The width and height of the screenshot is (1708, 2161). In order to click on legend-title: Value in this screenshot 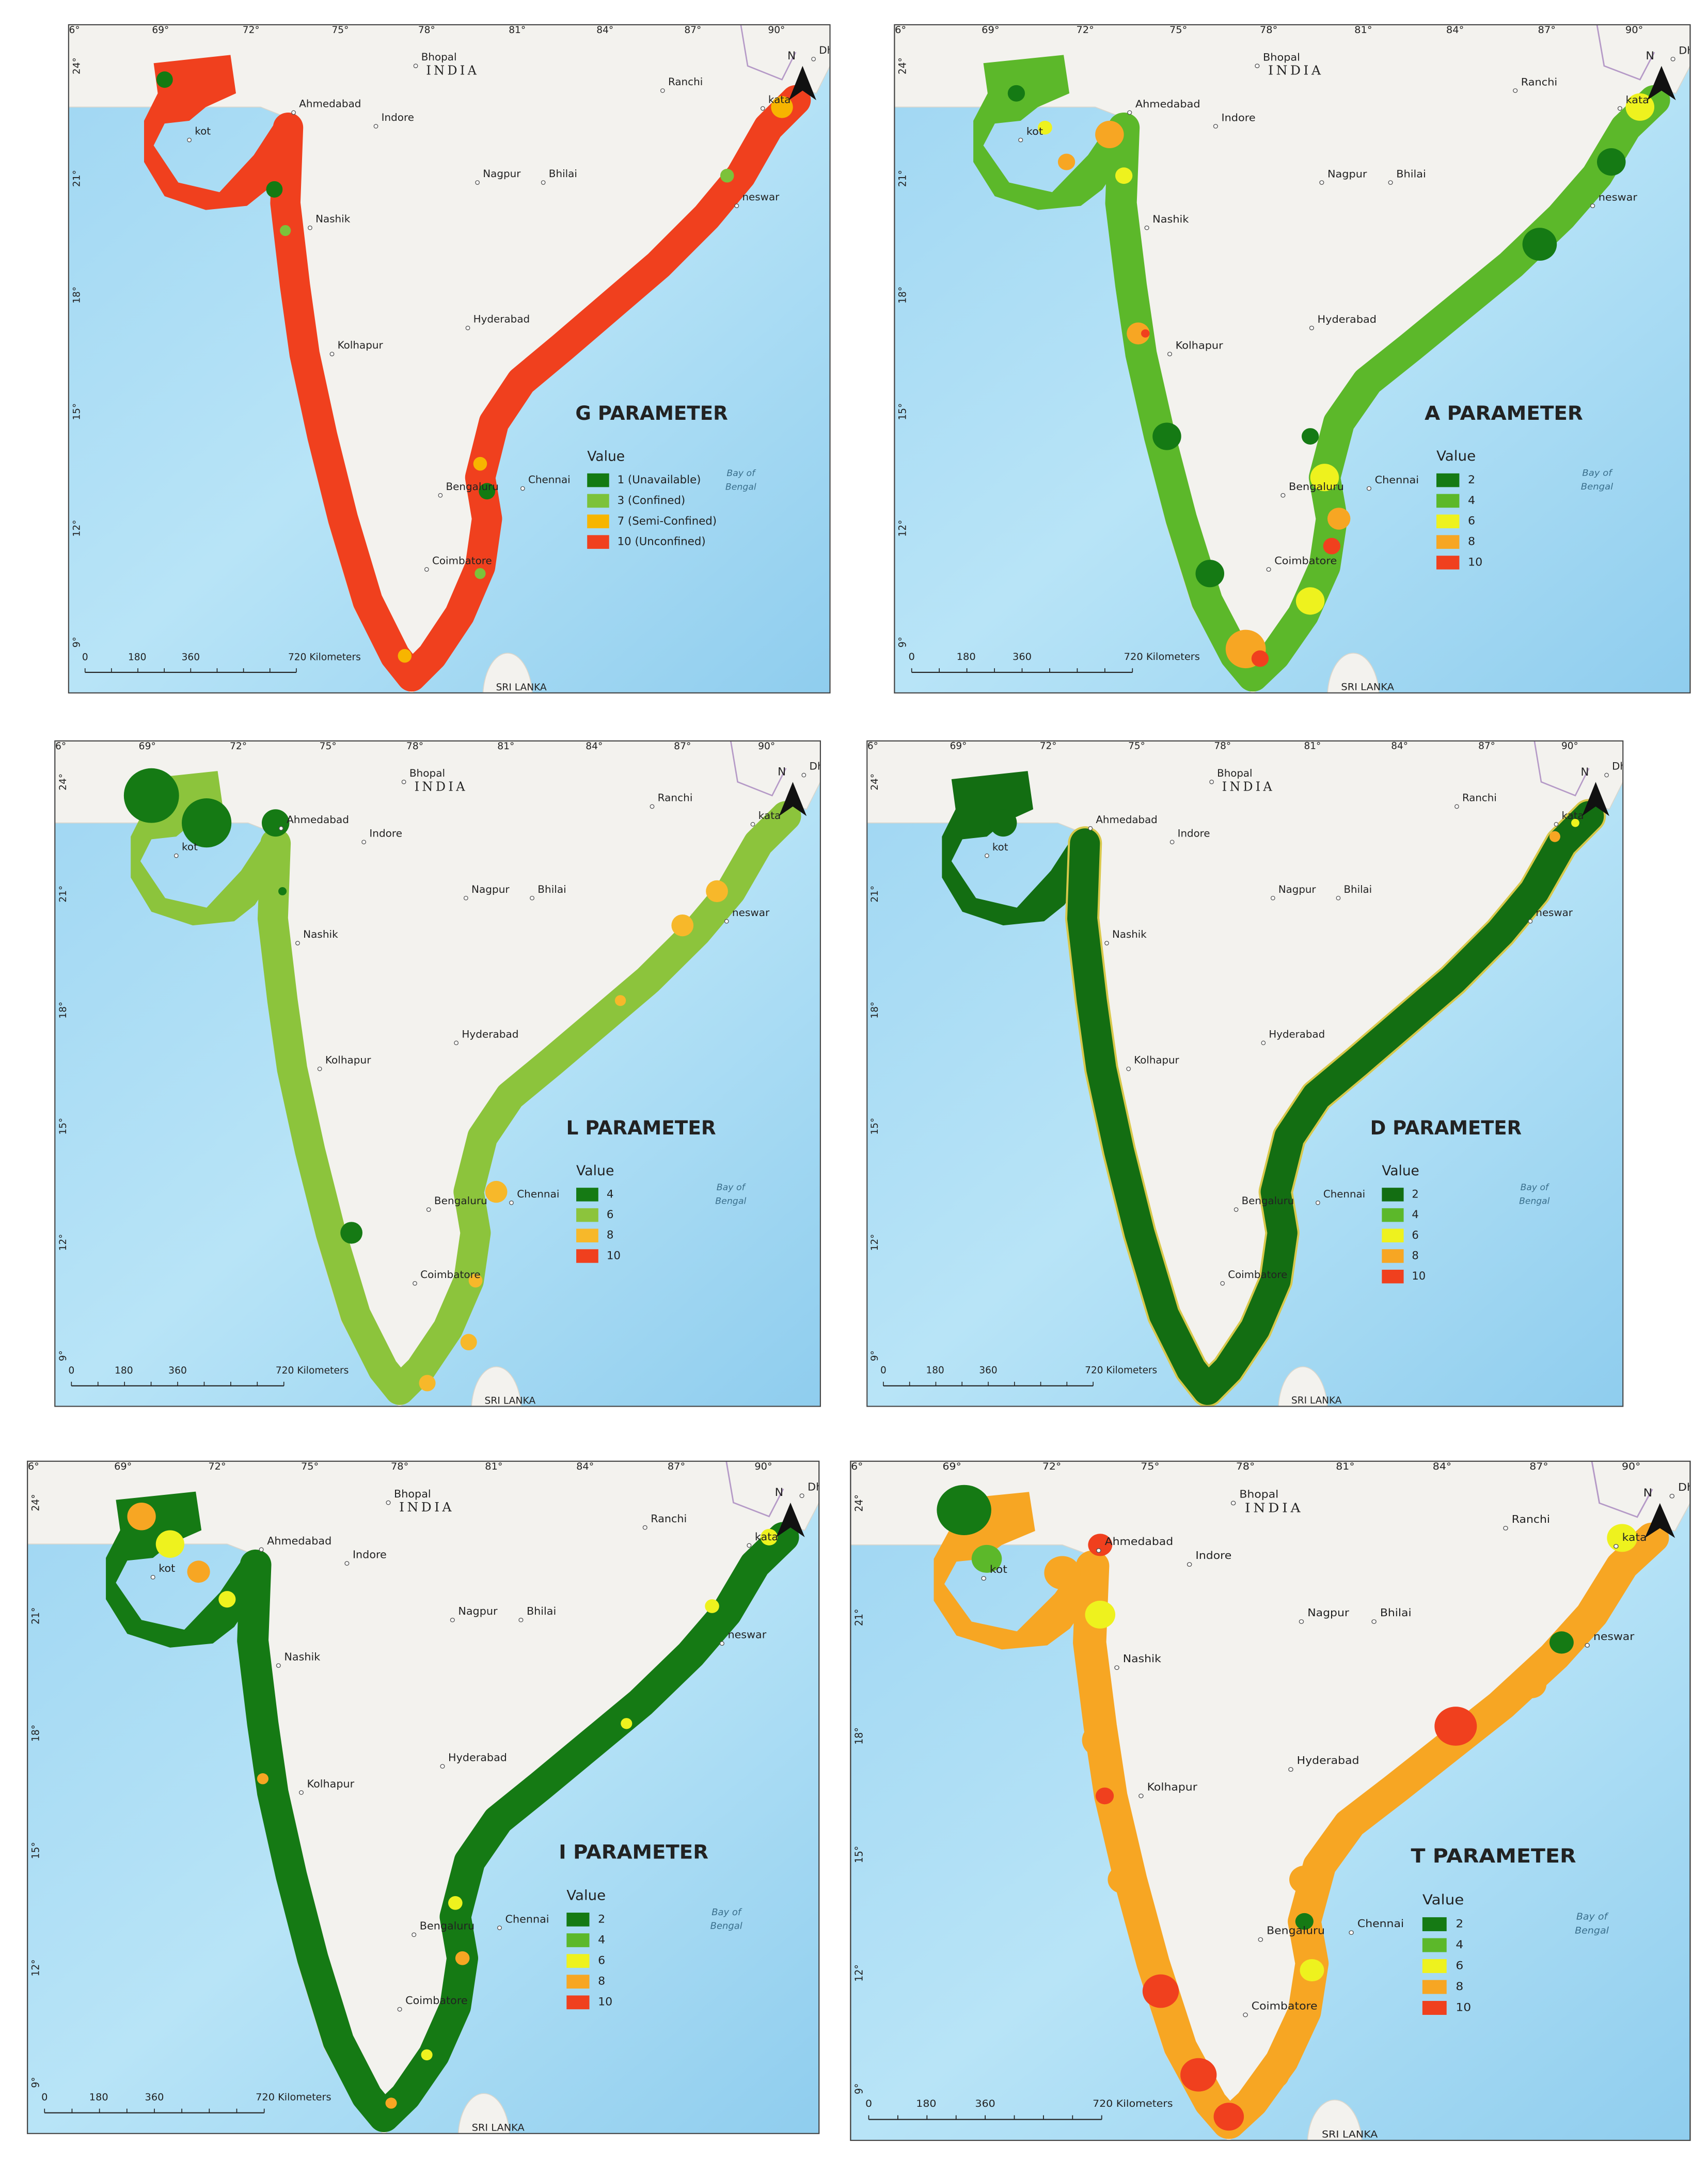, I will do `click(1456, 456)`.